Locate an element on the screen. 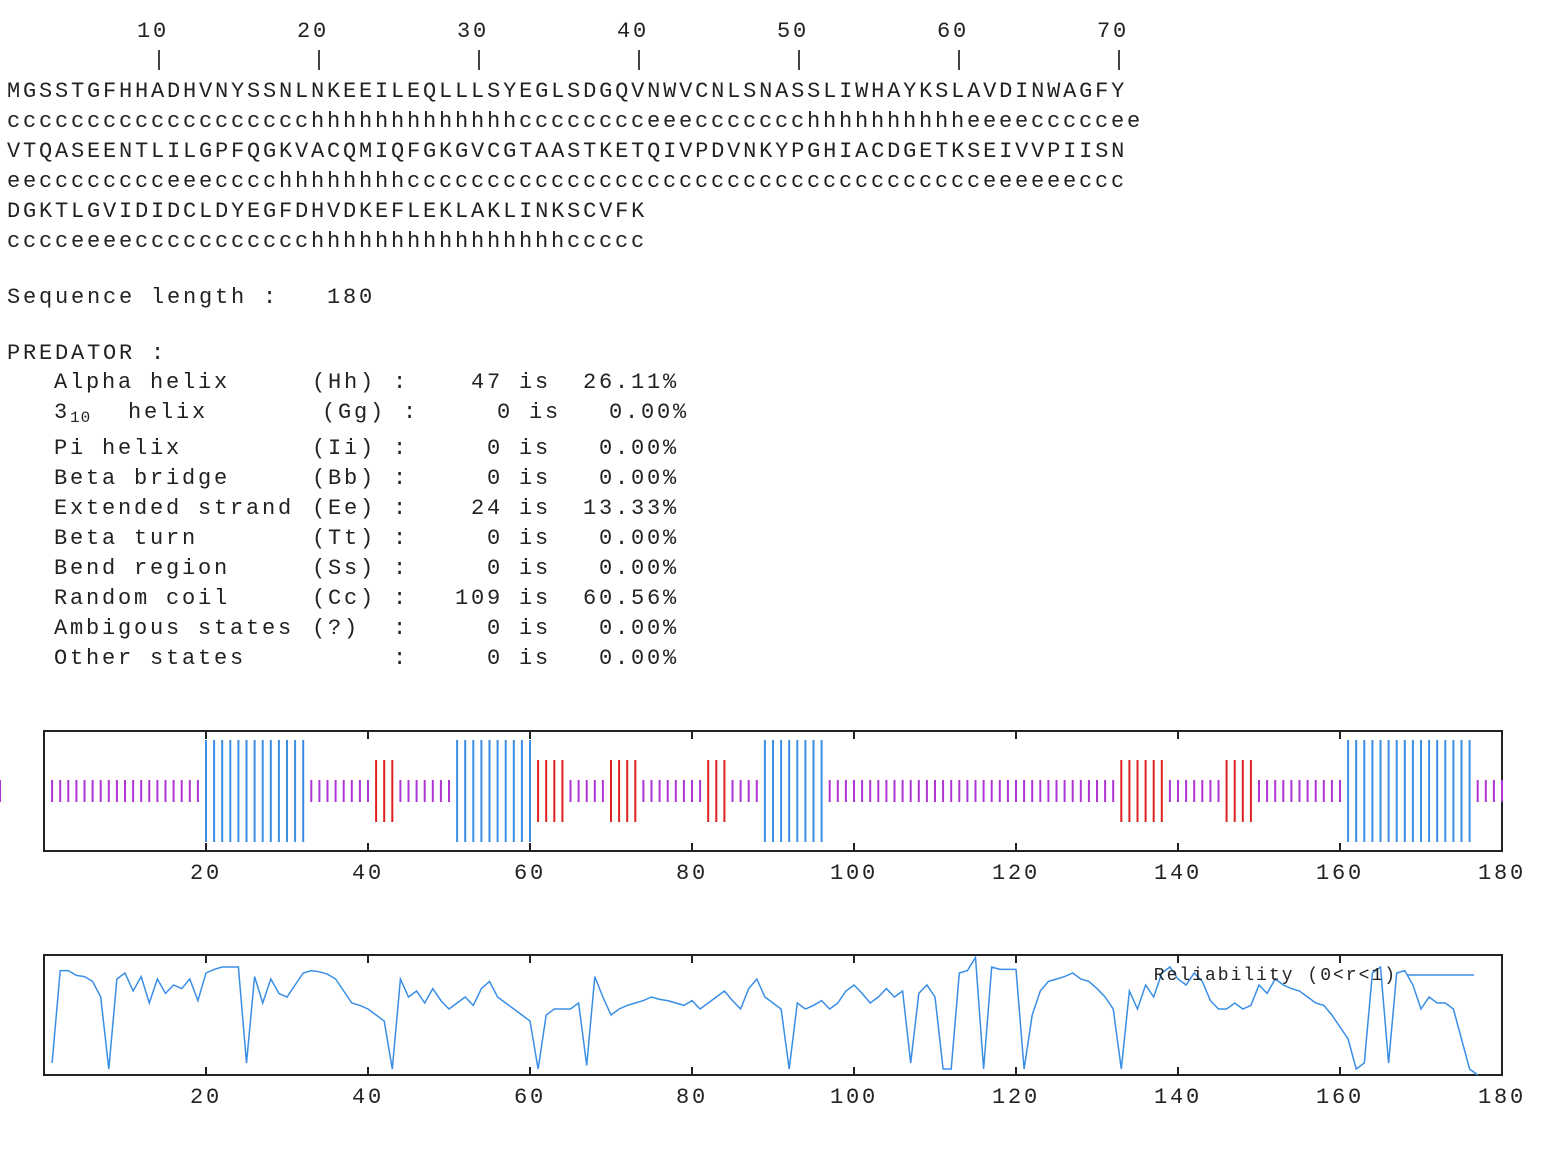 The width and height of the screenshot is (1562, 1150). method-title: PREDATOR : is located at coordinates (87, 353).